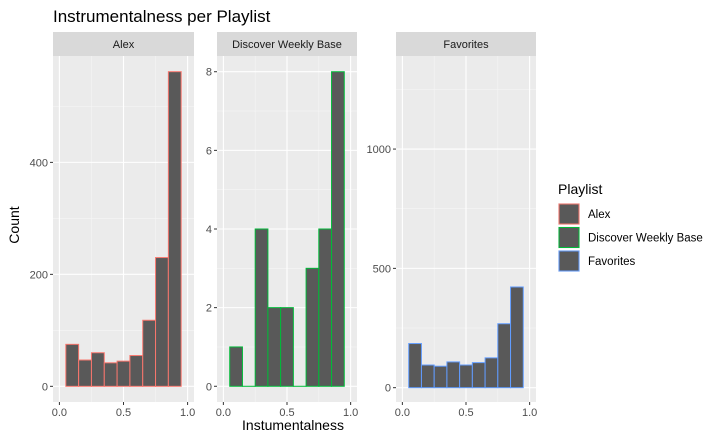 The image size is (725, 440). I want to click on y-axis-title: Count, so click(14, 224).